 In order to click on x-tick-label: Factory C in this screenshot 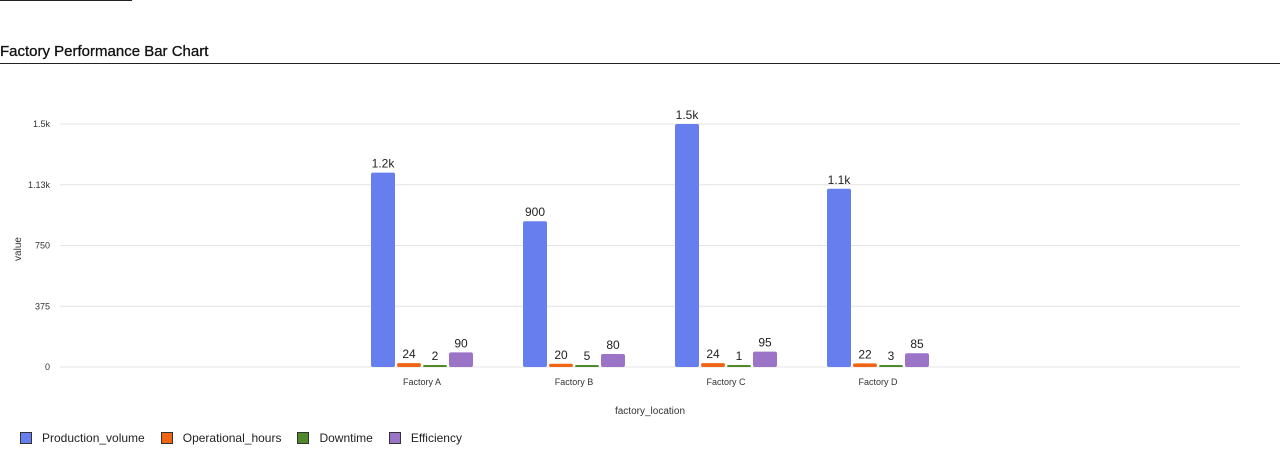, I will do `click(726, 382)`.